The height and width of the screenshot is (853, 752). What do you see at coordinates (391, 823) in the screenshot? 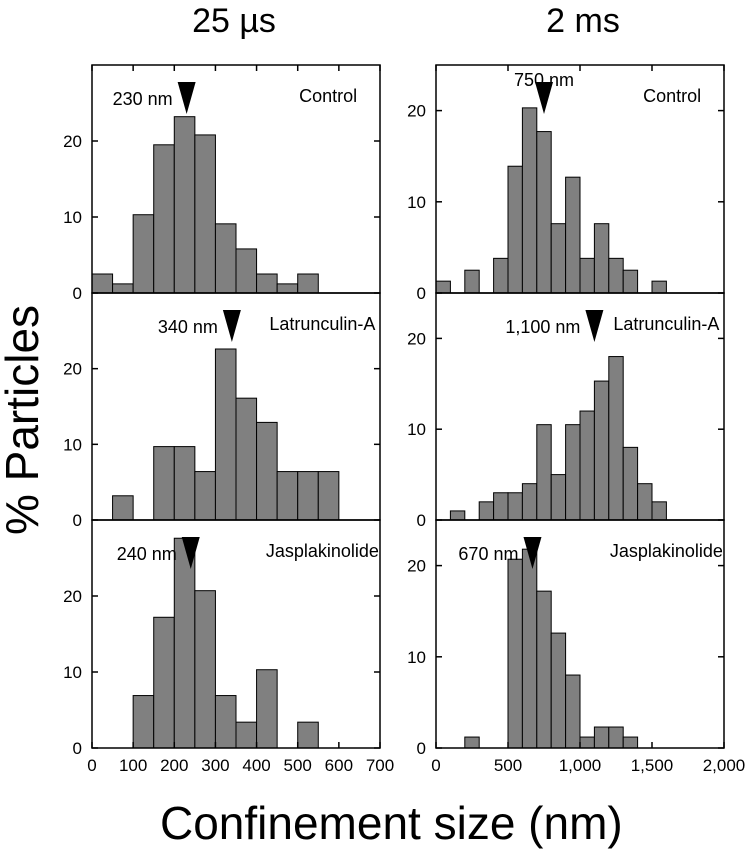
I see `x-axis-label: Confinement size (nm)` at bounding box center [391, 823].